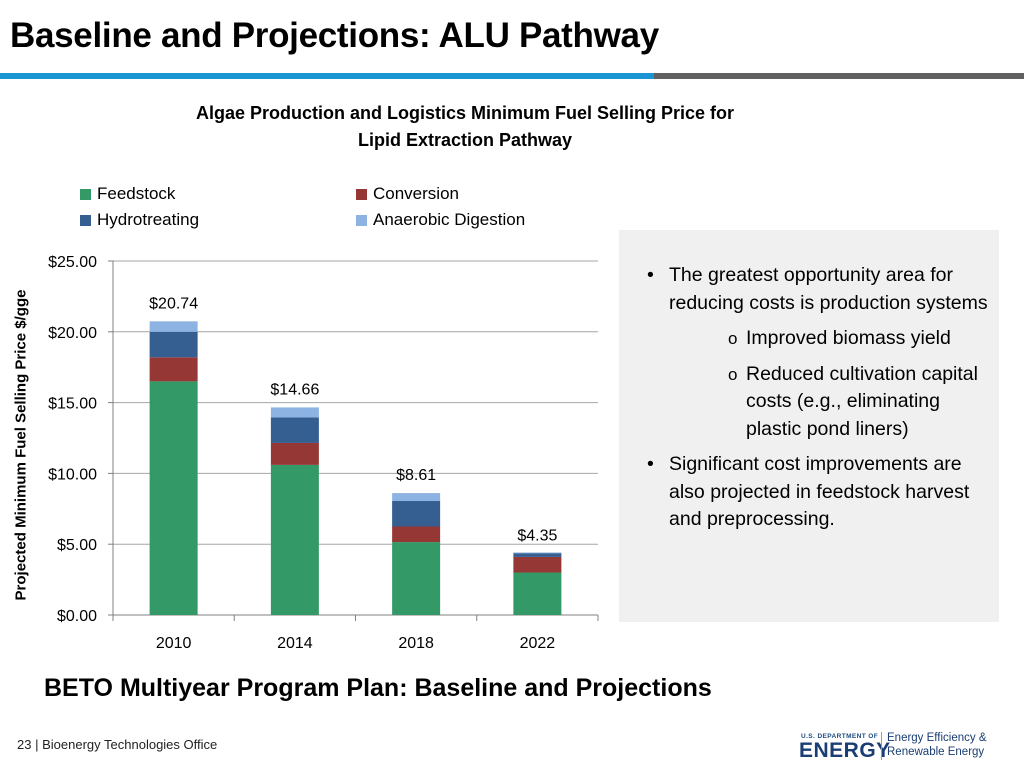  I want to click on page-footer: 23 | Bioenergy Technologies Office, so click(117, 744).